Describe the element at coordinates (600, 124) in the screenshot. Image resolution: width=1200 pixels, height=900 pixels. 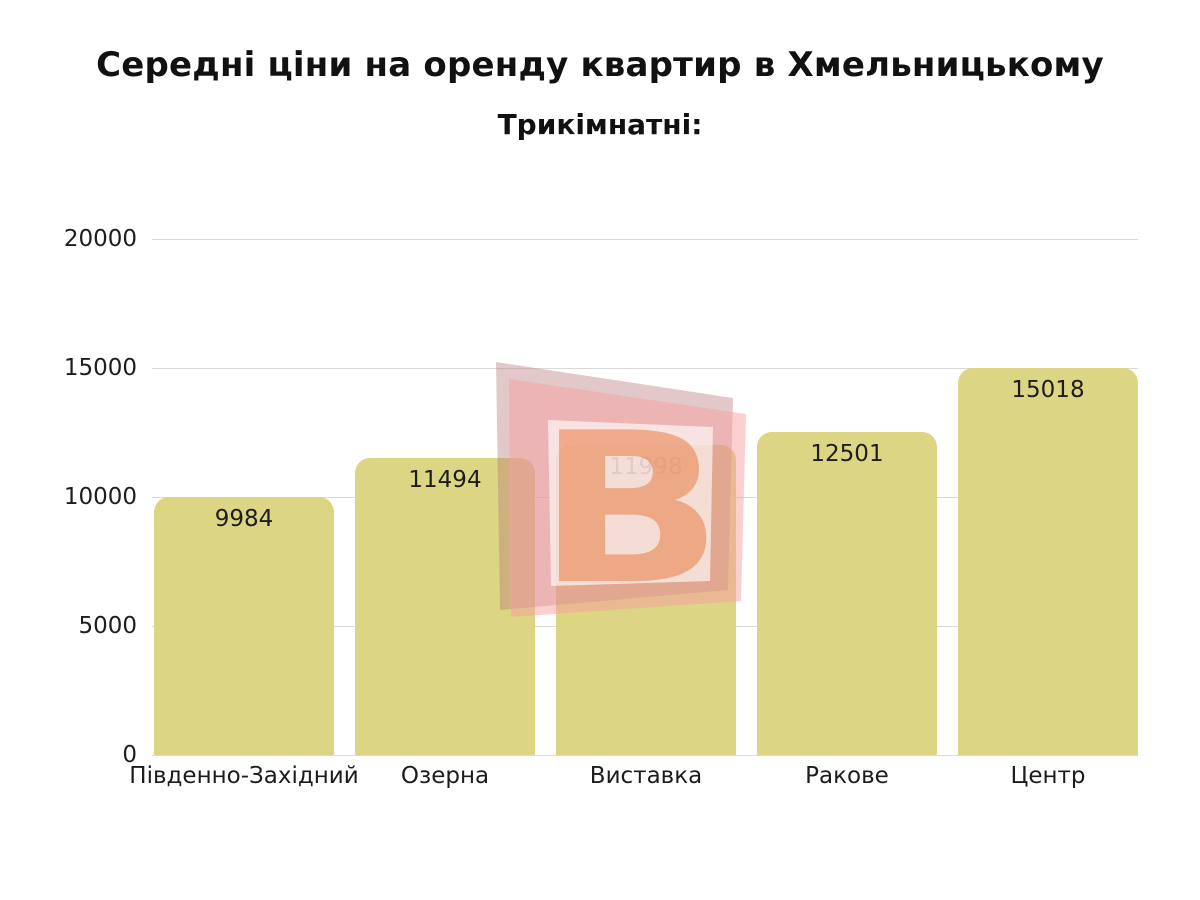
I see `chart-subtitle: Трикімнатні:` at that location.